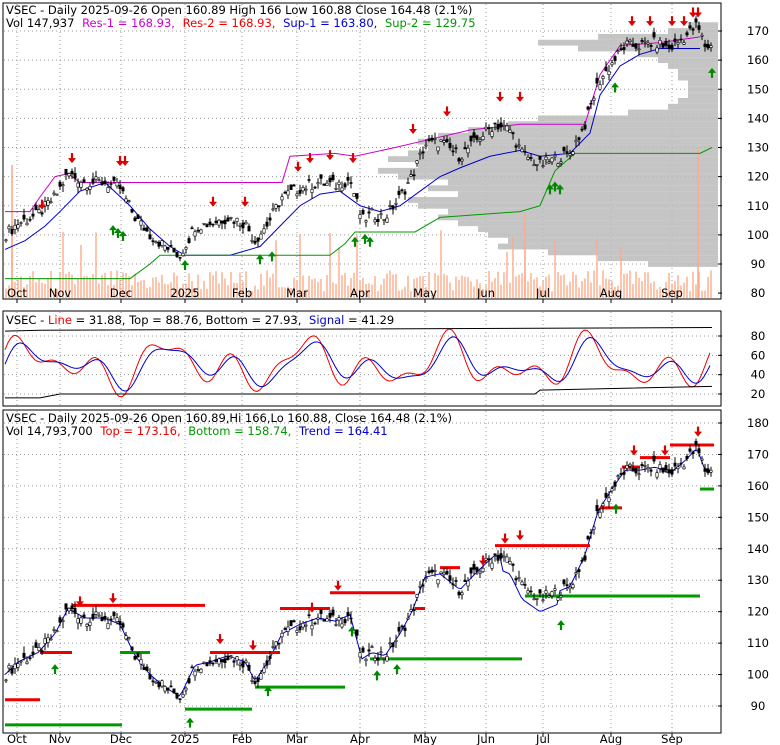  I want to click on trend-legend-volume: Vol 14,793,700, so click(49, 431).